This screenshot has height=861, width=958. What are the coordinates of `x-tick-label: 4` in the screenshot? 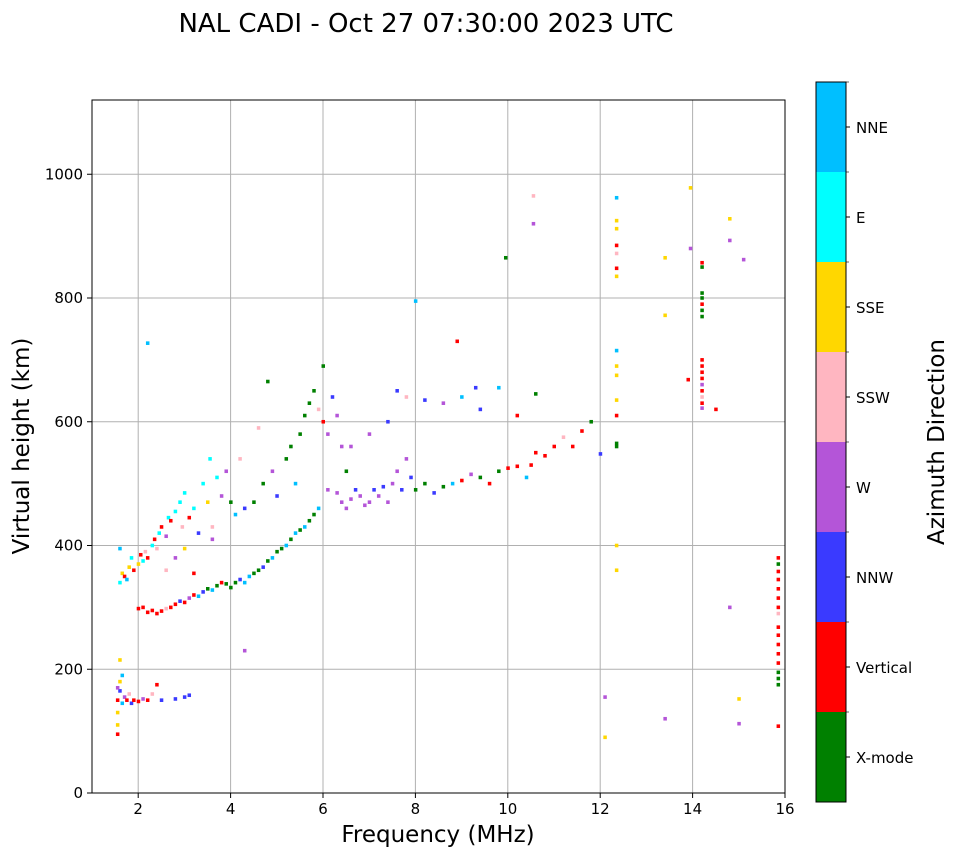 It's located at (231, 809).